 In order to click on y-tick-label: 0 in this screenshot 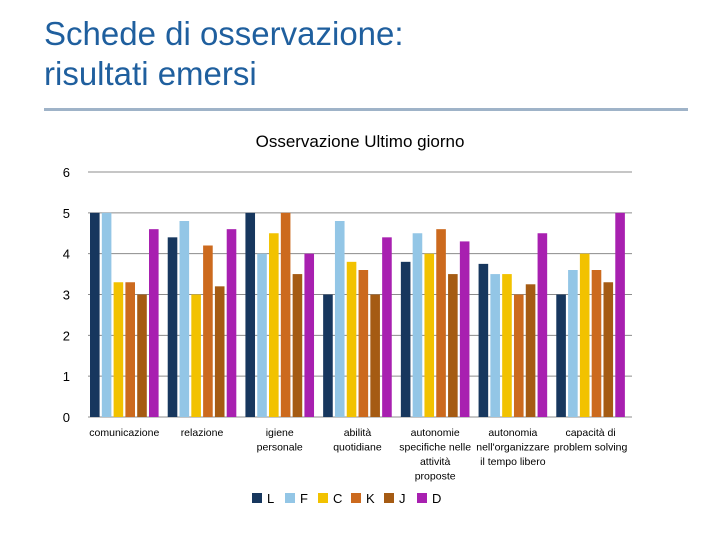, I will do `click(66, 417)`.